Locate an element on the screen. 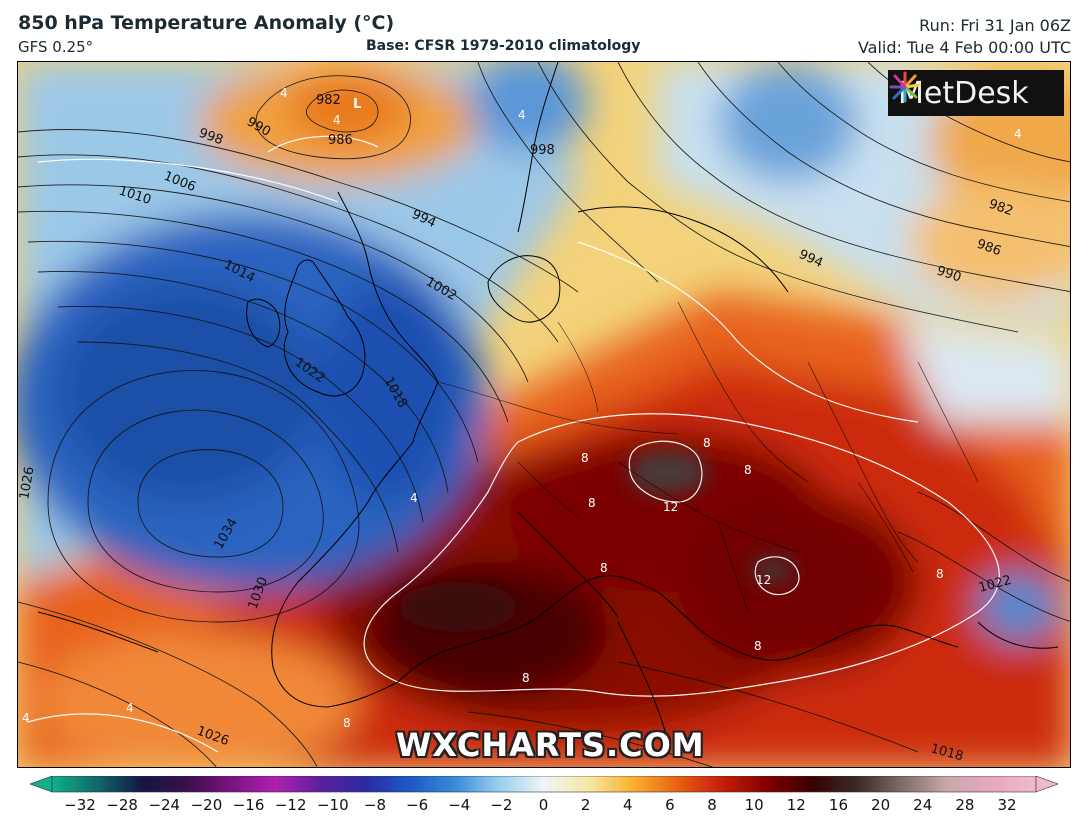  colorbar-tick-label: 12 is located at coordinates (796, 805).